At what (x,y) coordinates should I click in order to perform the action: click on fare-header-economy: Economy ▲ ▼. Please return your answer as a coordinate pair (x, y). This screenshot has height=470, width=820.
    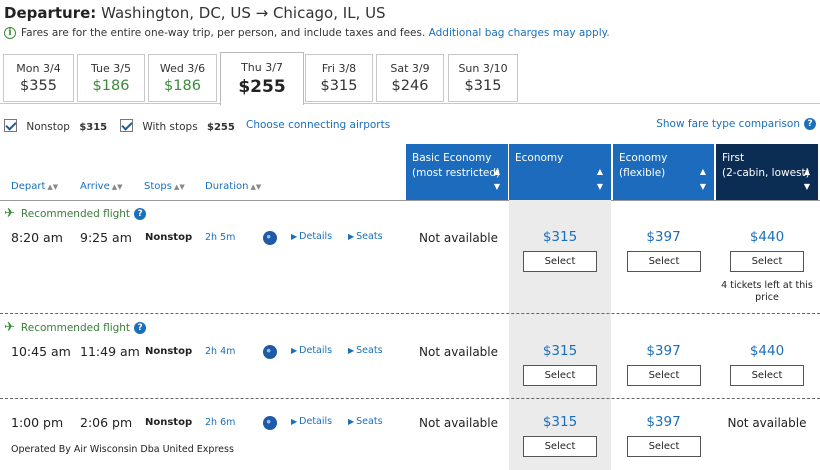
    Looking at the image, I should click on (560, 172).